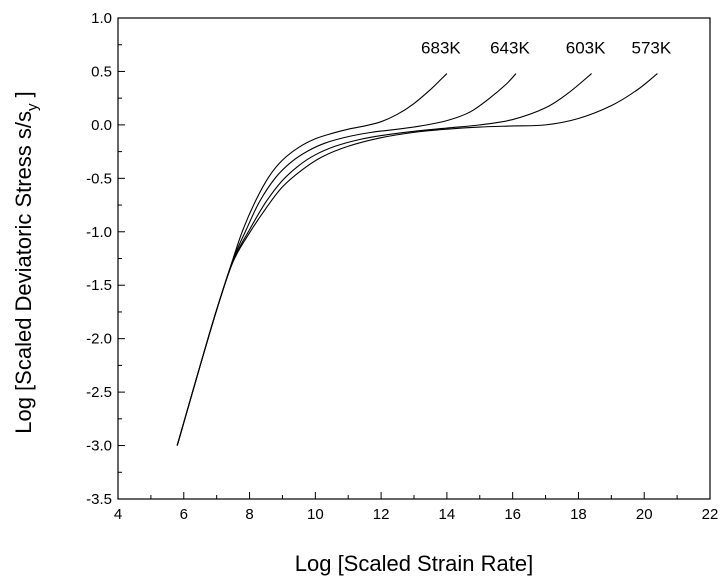 The image size is (723, 581). What do you see at coordinates (99, 285) in the screenshot?
I see `y-tick-label: -1.5` at bounding box center [99, 285].